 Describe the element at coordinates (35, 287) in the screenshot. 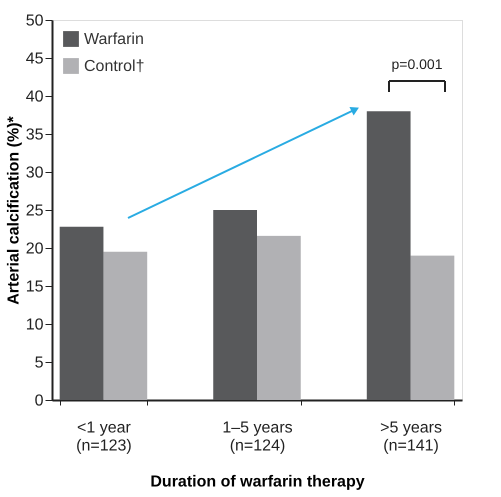

I see `y-tick-label: 15` at that location.